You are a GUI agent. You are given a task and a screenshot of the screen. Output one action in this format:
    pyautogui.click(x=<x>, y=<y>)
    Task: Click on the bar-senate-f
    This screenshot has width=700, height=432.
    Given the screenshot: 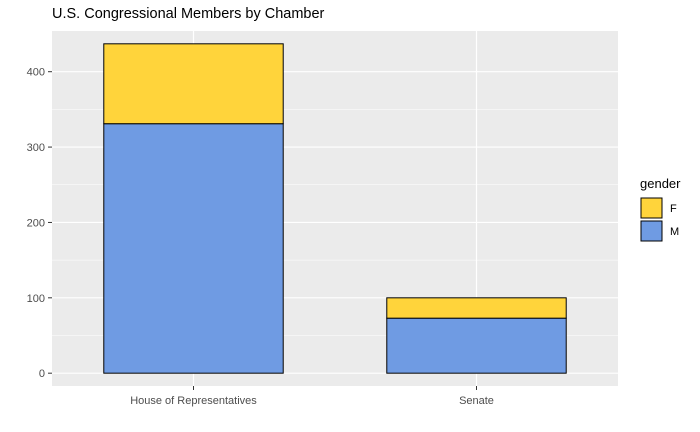 What is the action you would take?
    pyautogui.click(x=476, y=308)
    